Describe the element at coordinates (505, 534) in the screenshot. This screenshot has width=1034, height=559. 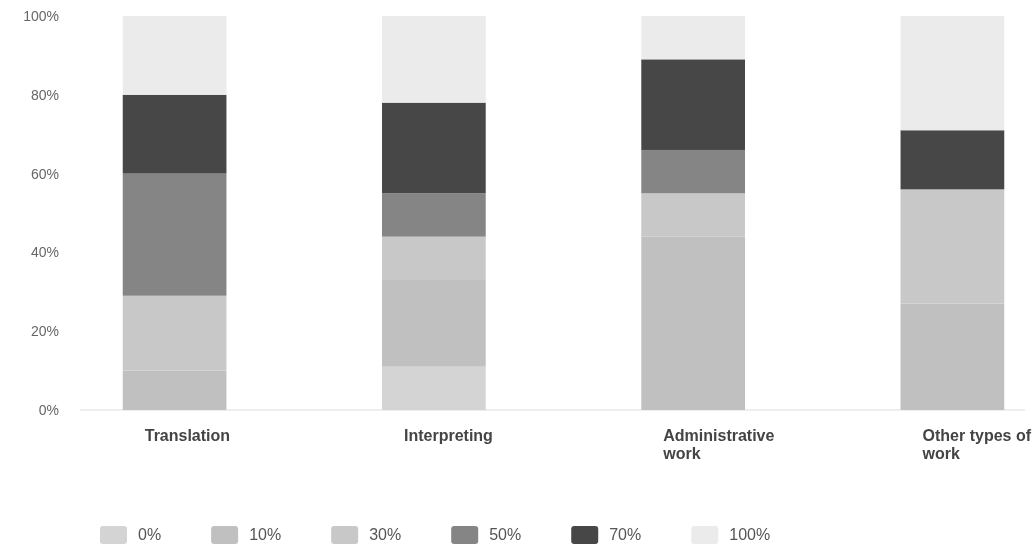
I see `legend-label: 50%` at that location.